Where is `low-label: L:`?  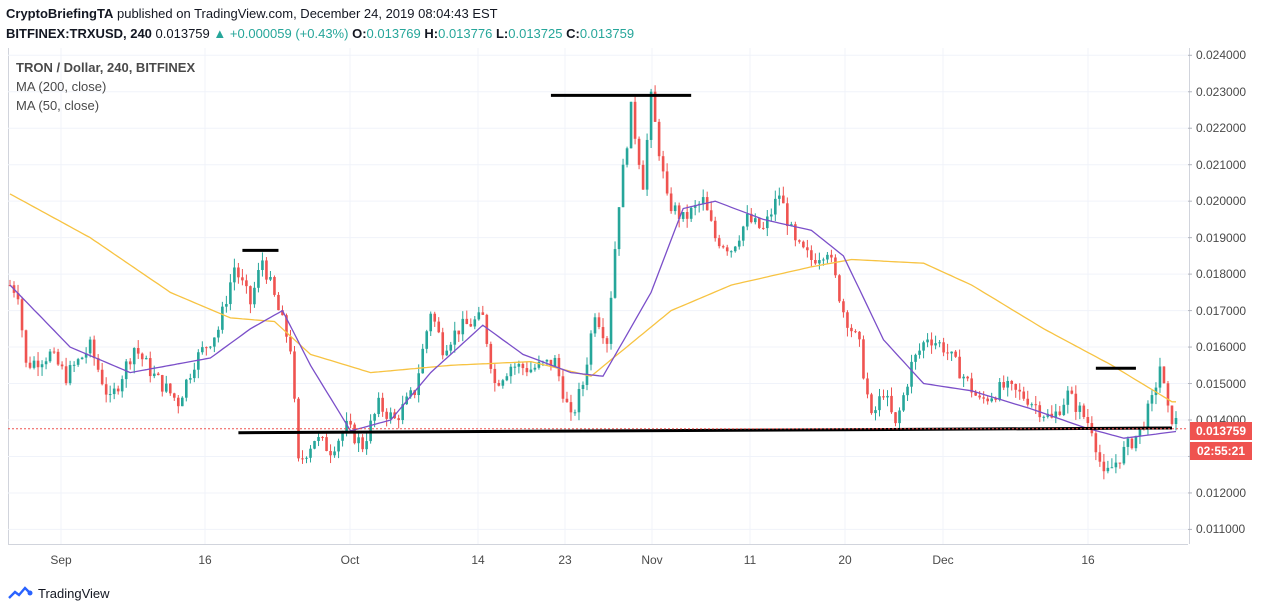
low-label: L: is located at coordinates (502, 33).